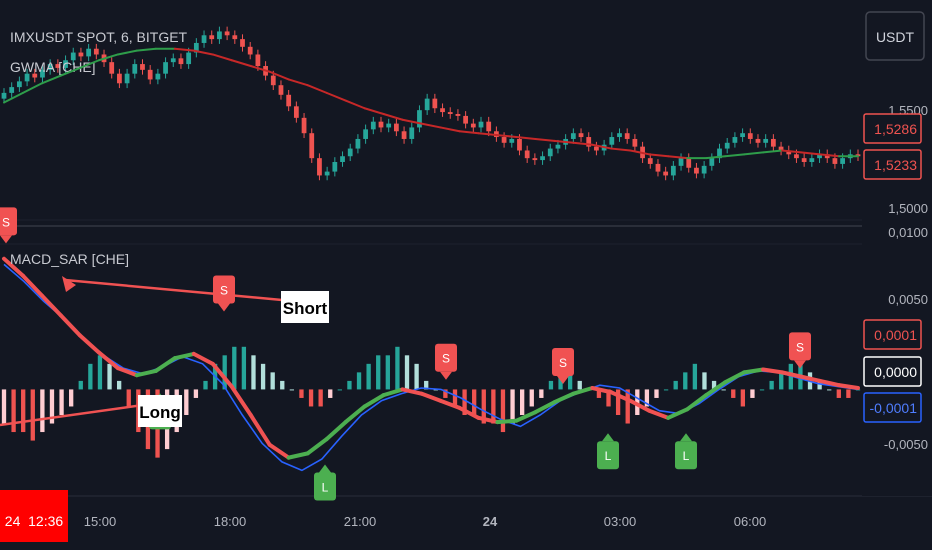  Describe the element at coordinates (69, 259) in the screenshot. I see `indicator-label-macd-sar: MACD_SAR [CHE]` at that location.